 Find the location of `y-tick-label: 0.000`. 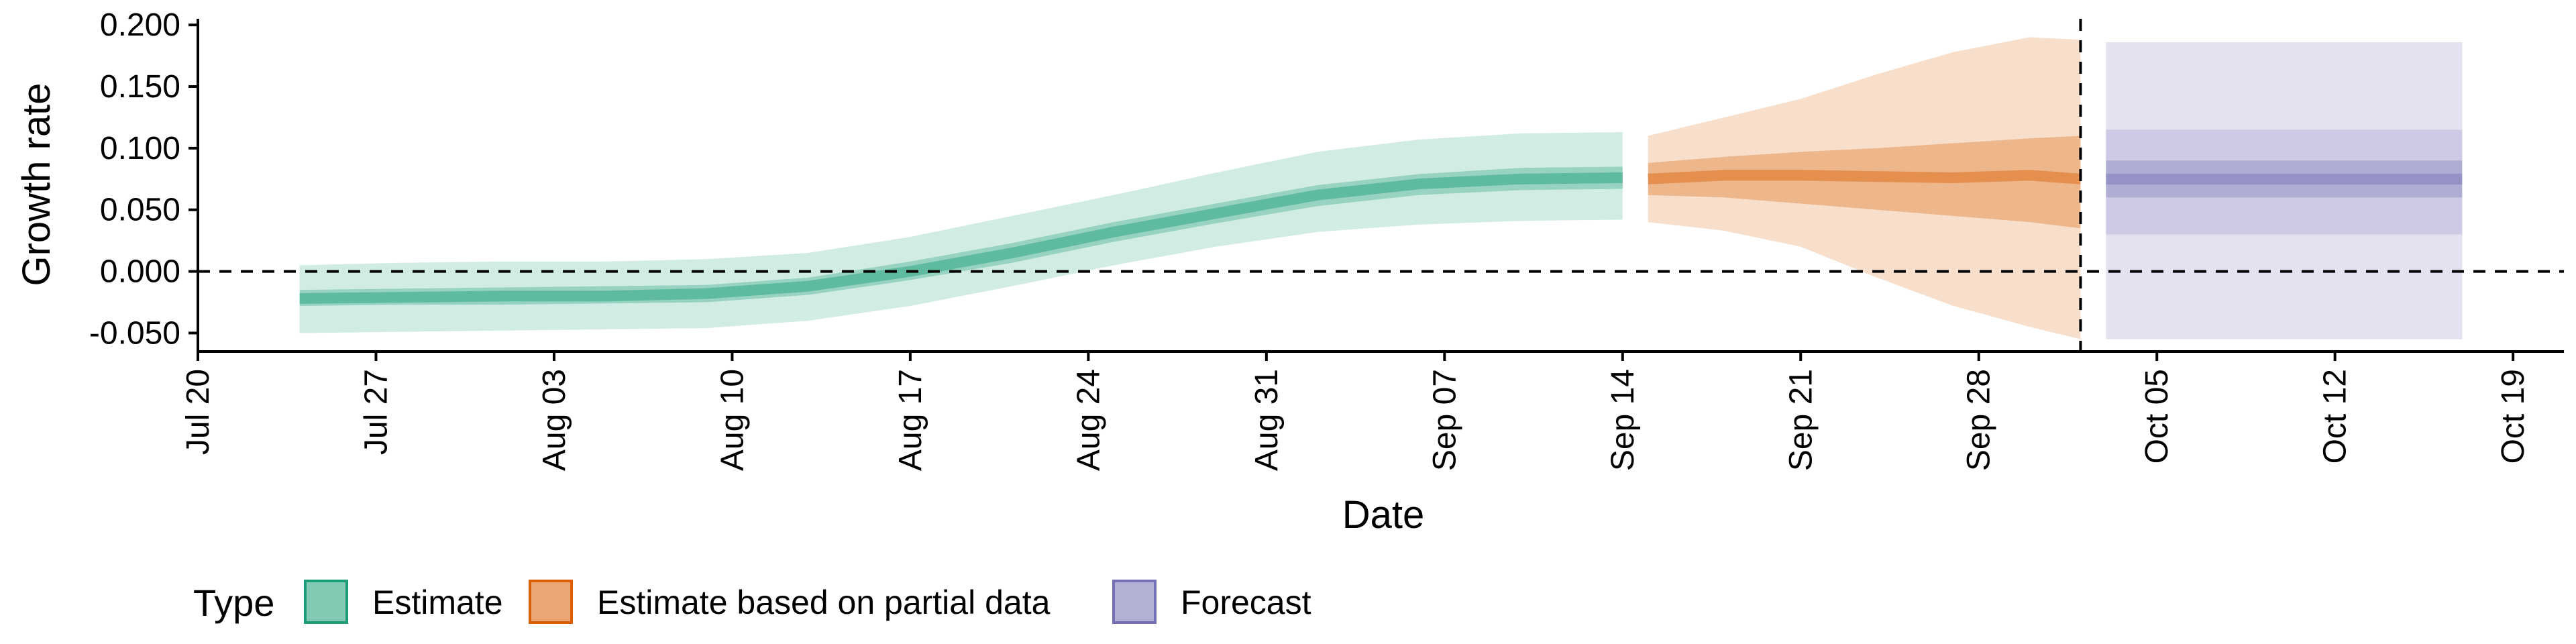

y-tick-label: 0.000 is located at coordinates (140, 272).